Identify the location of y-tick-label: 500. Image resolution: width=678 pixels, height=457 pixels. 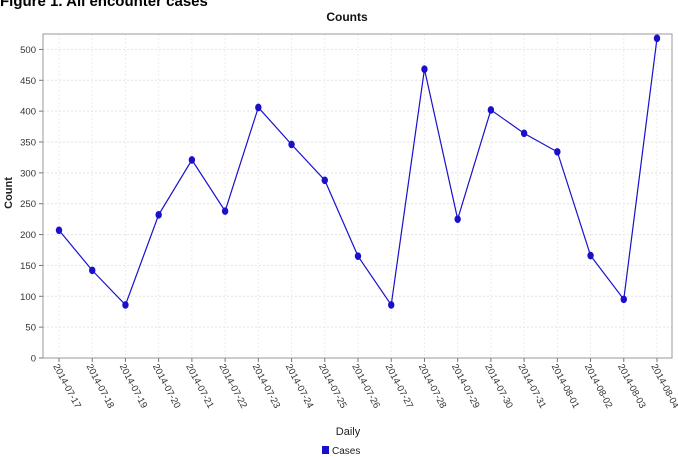
(28, 50).